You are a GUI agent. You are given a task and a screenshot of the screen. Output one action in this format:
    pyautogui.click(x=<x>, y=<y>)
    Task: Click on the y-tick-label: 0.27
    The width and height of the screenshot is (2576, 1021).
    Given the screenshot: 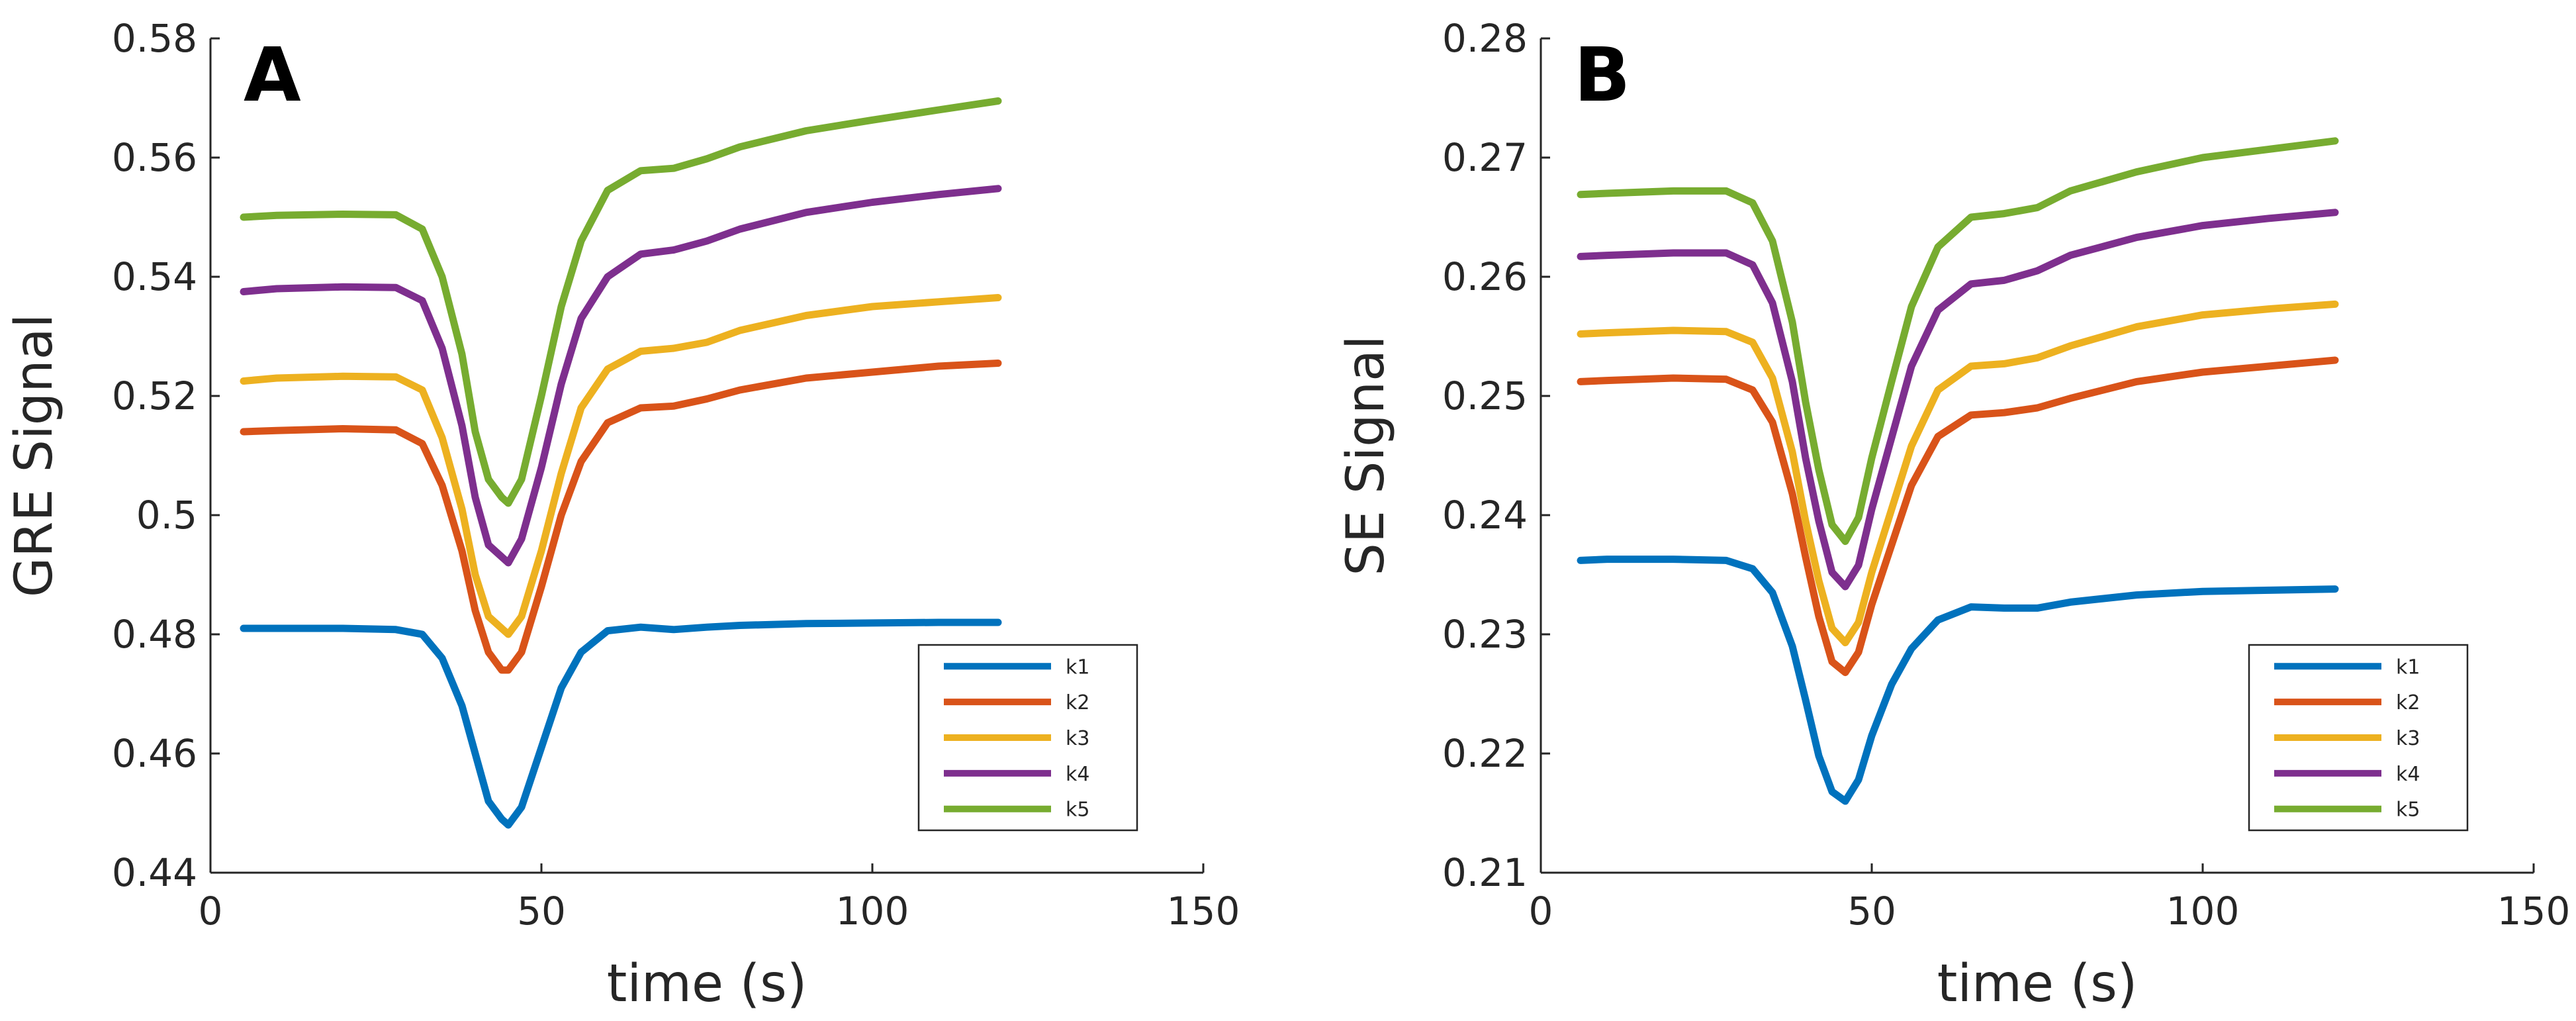 What is the action you would take?
    pyautogui.click(x=1485, y=157)
    